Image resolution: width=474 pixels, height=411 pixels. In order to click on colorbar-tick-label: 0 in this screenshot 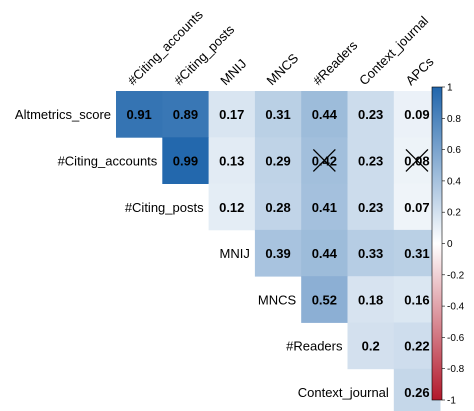, I will do `click(450, 244)`.